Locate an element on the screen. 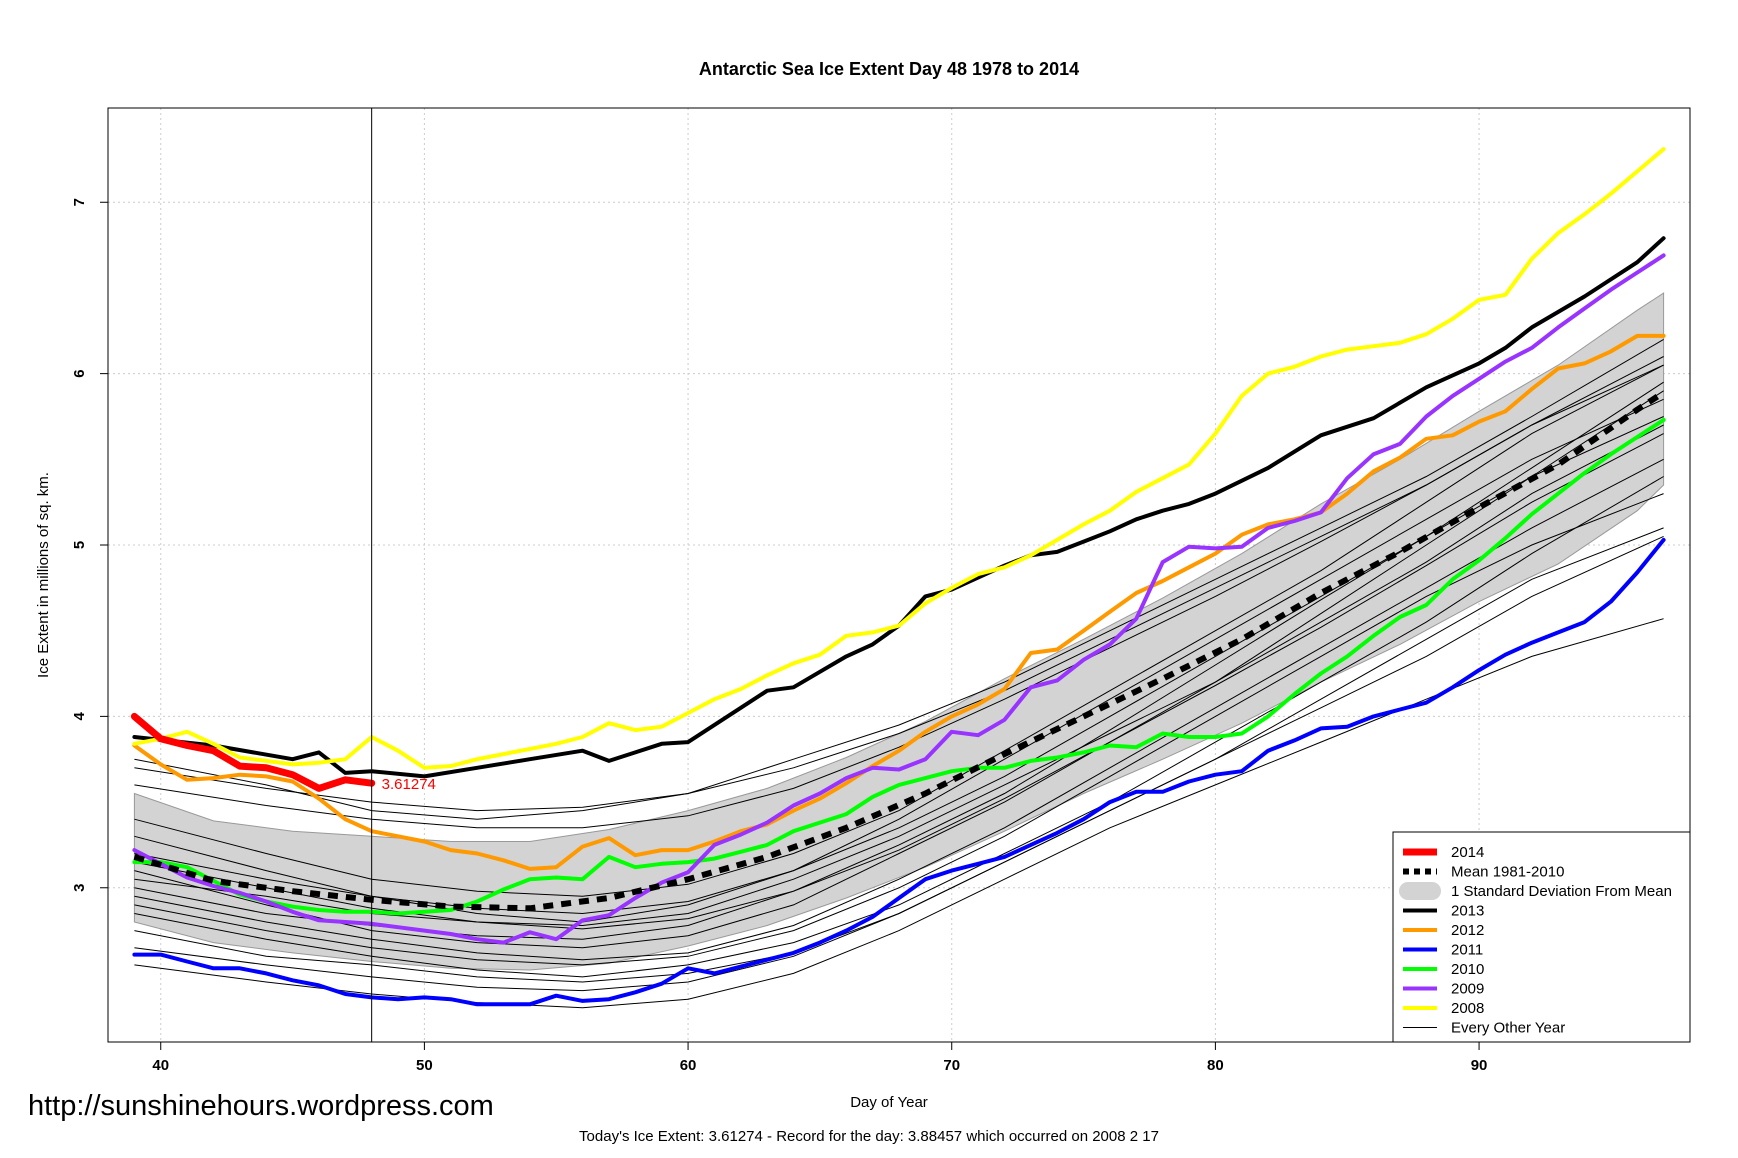 Image resolution: width=1738 pixels, height=1158 pixels. legend-label: Every Other Year is located at coordinates (1508, 1028).